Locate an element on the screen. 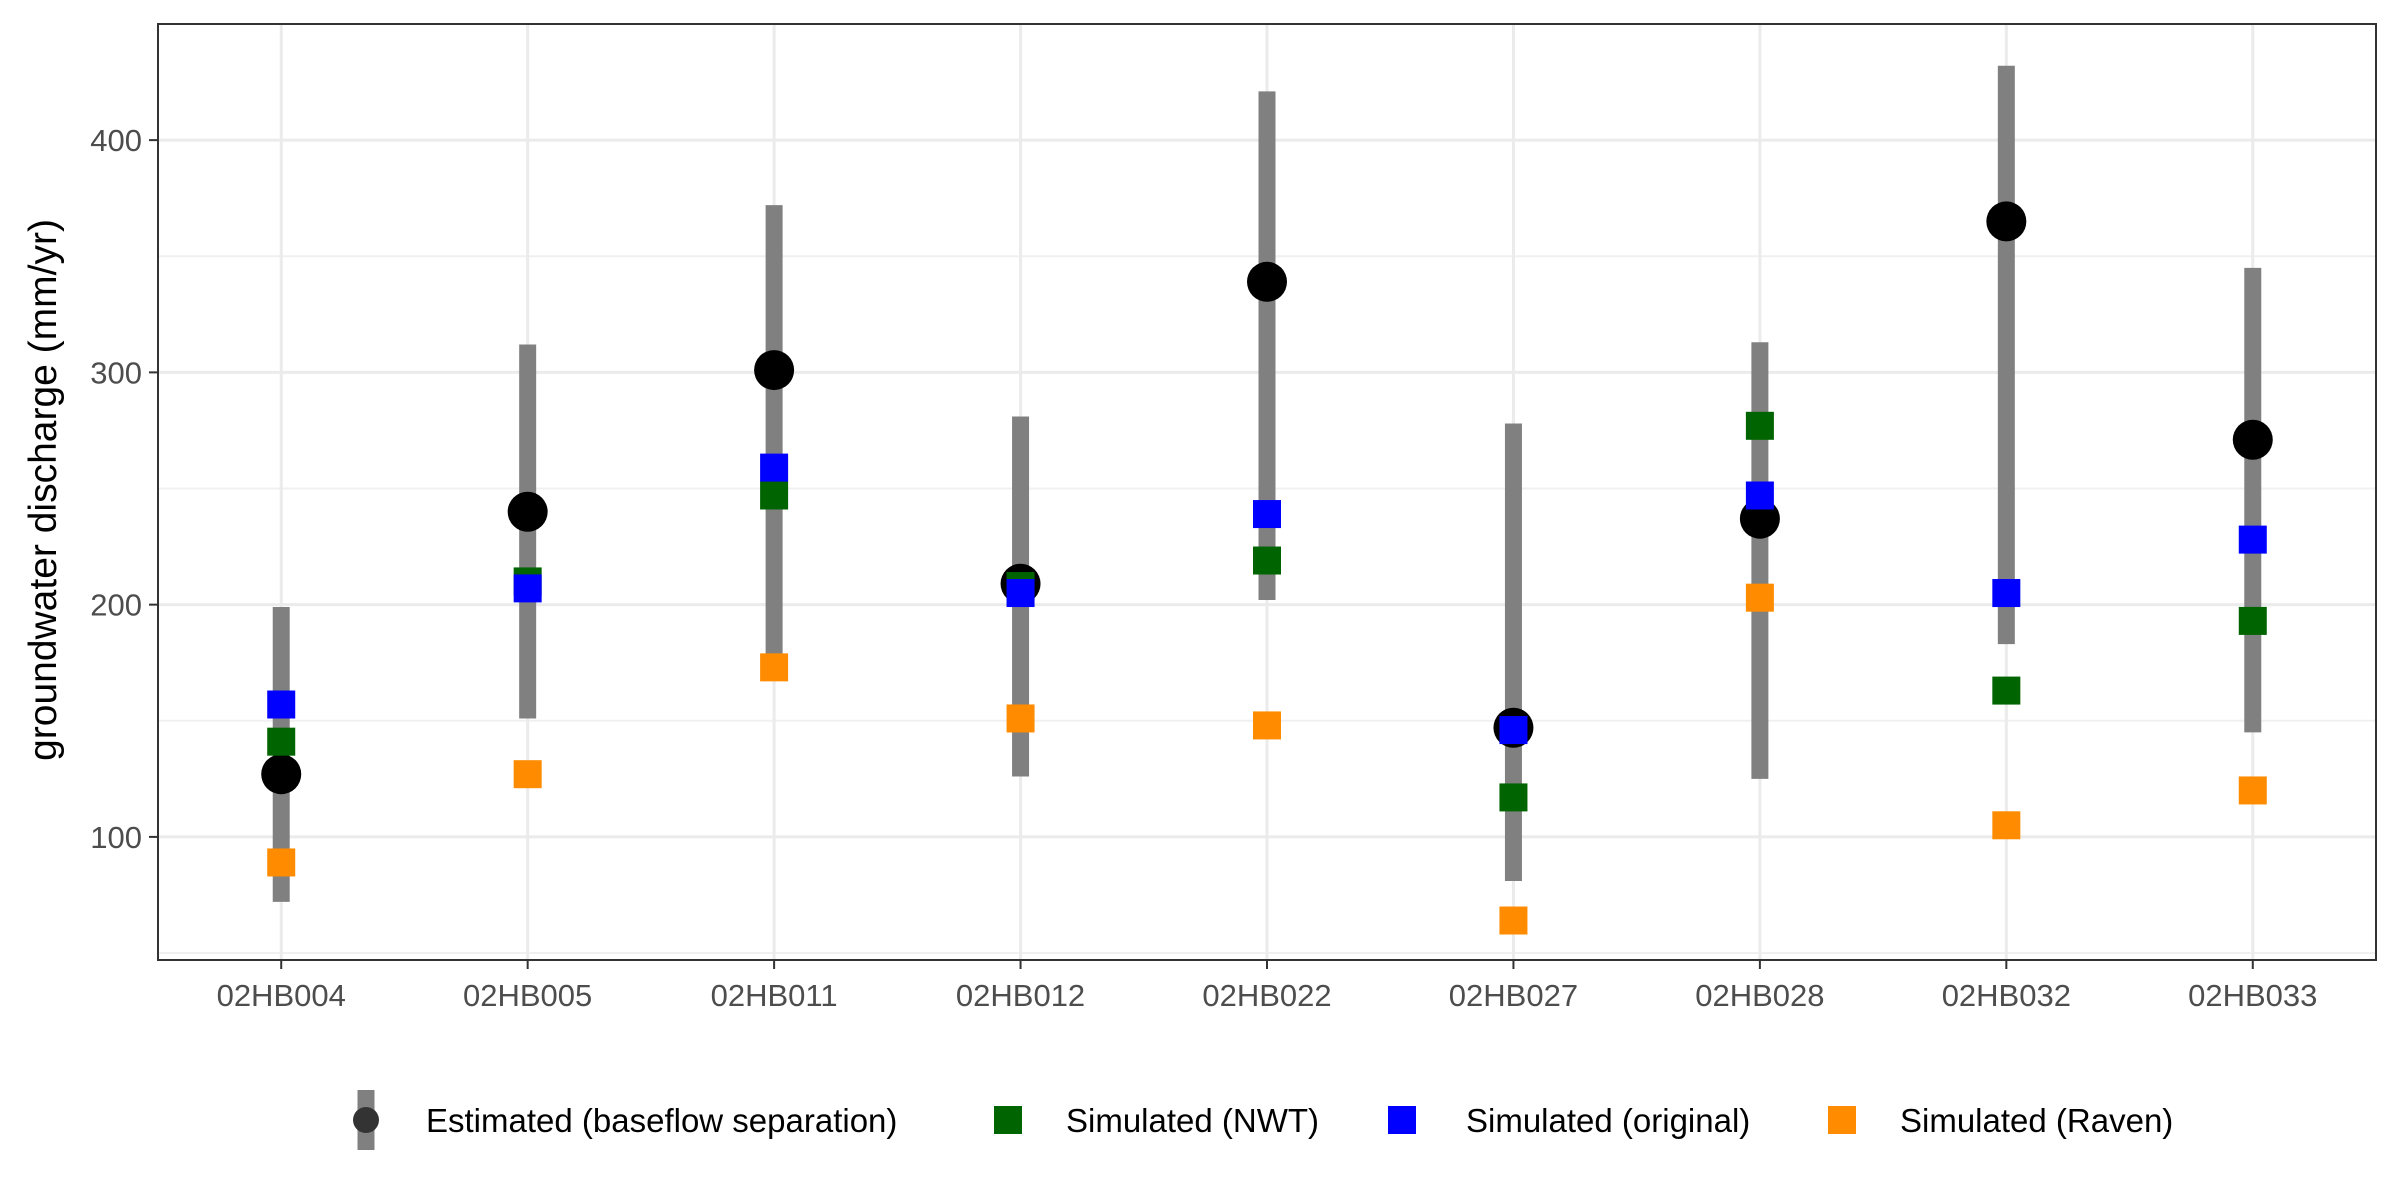 The width and height of the screenshot is (2400, 1200). legend-key-estimated-point is located at coordinates (366, 1120).